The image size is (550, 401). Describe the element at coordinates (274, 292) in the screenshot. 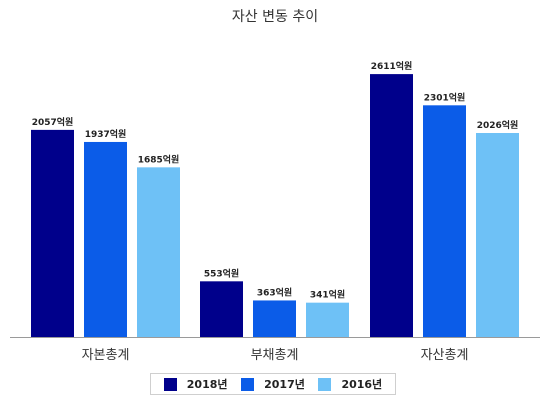

I see `bar-value-label-1-1: 363억원` at that location.